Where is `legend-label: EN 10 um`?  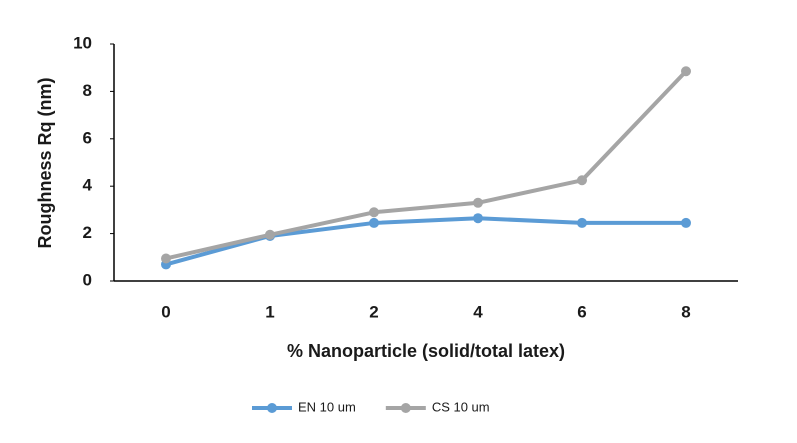 legend-label: EN 10 um is located at coordinates (327, 406).